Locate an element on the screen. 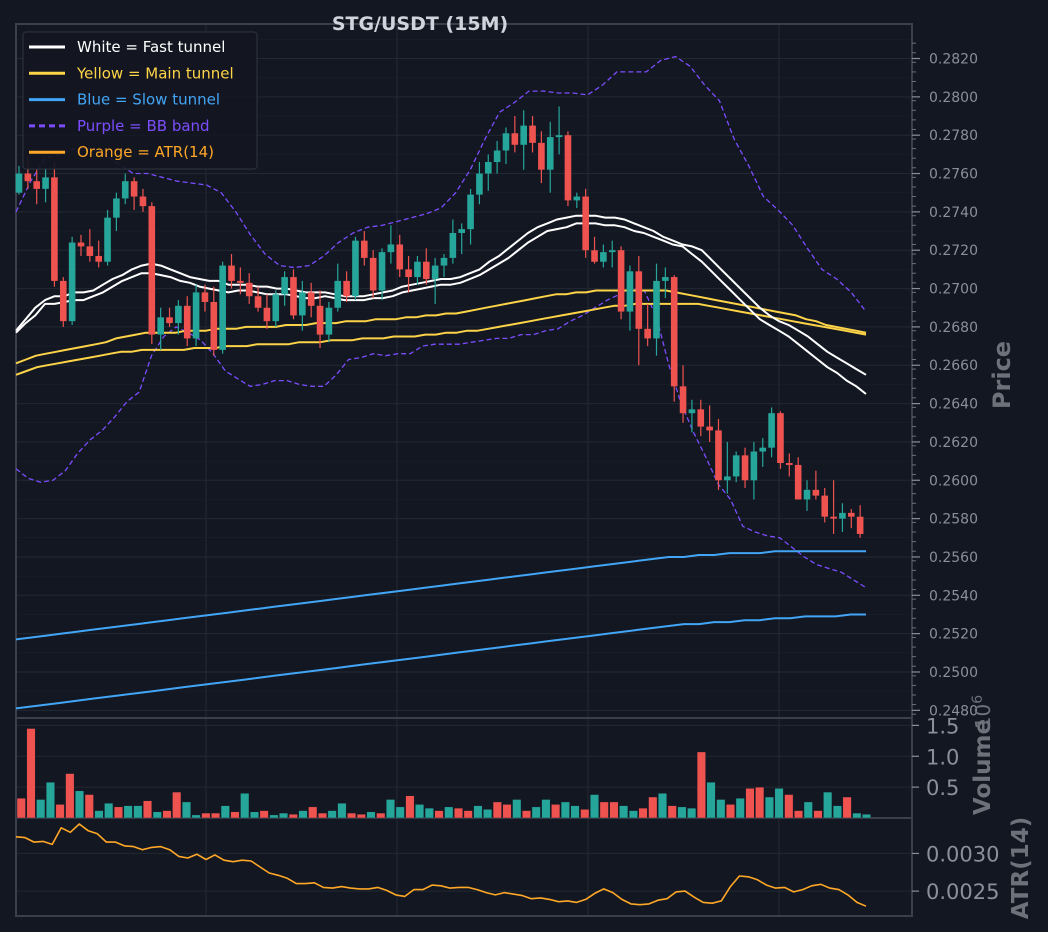  fast-tunnel-upper-line is located at coordinates (441, 295).